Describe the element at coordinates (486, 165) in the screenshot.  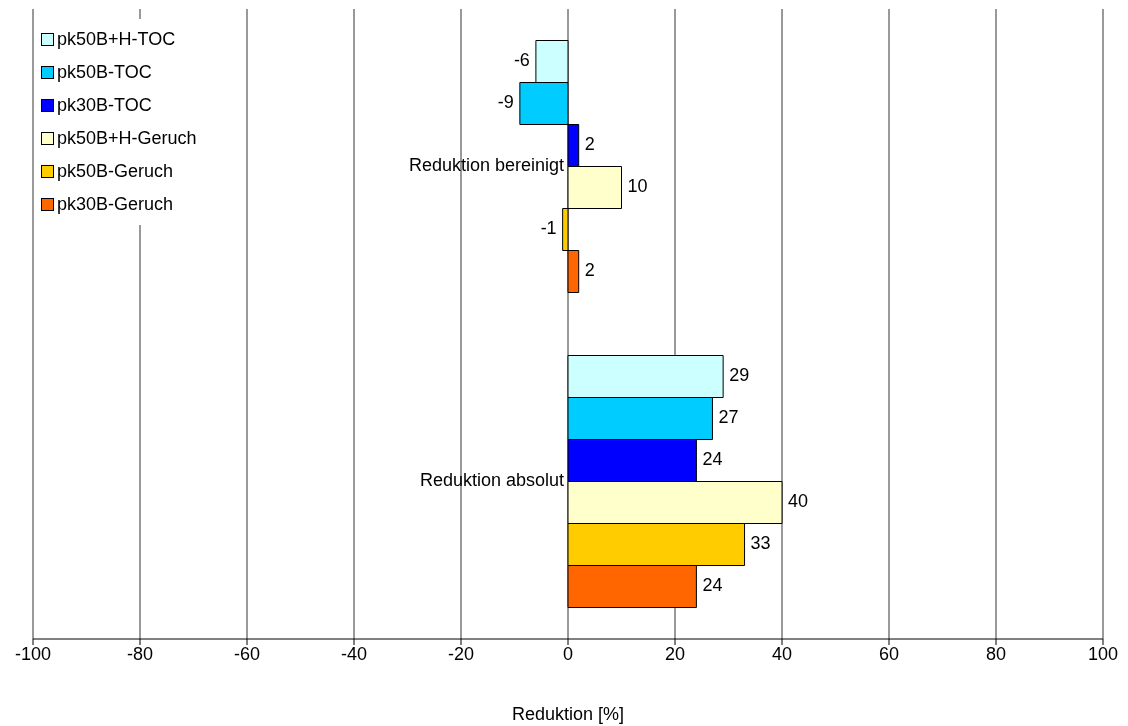
I see `y-tick-label: Reduktion bereinigt` at that location.